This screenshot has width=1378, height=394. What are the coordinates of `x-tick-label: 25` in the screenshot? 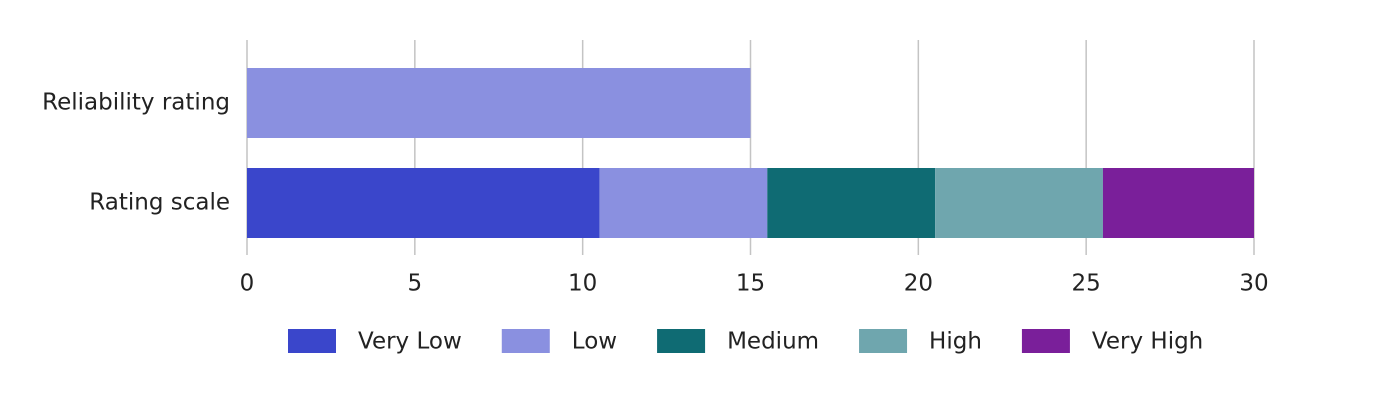 It's located at (1086, 284).